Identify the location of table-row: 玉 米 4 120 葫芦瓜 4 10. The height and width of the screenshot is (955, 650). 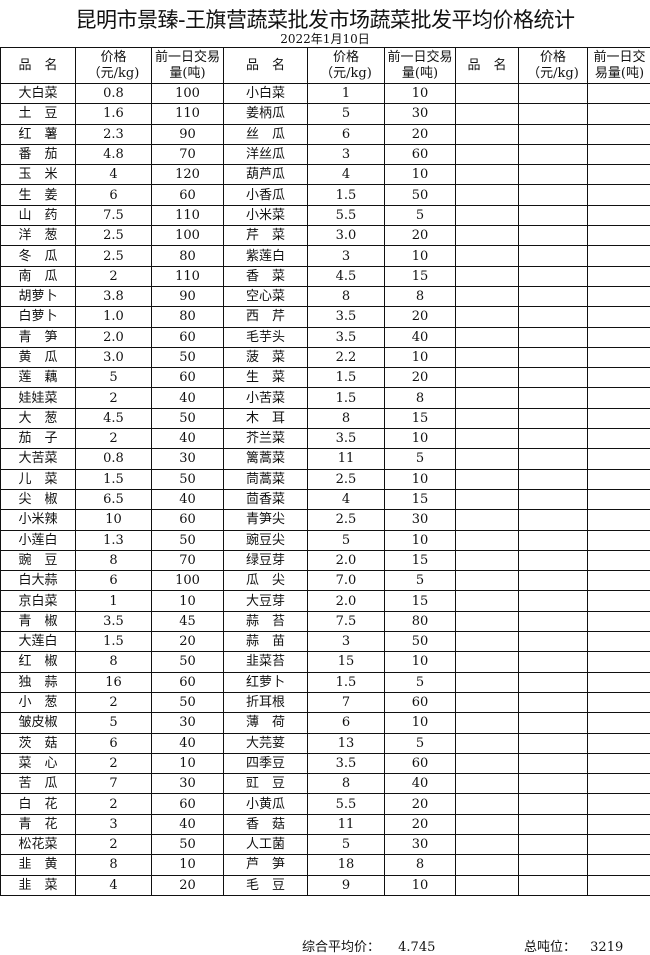
(325, 175).